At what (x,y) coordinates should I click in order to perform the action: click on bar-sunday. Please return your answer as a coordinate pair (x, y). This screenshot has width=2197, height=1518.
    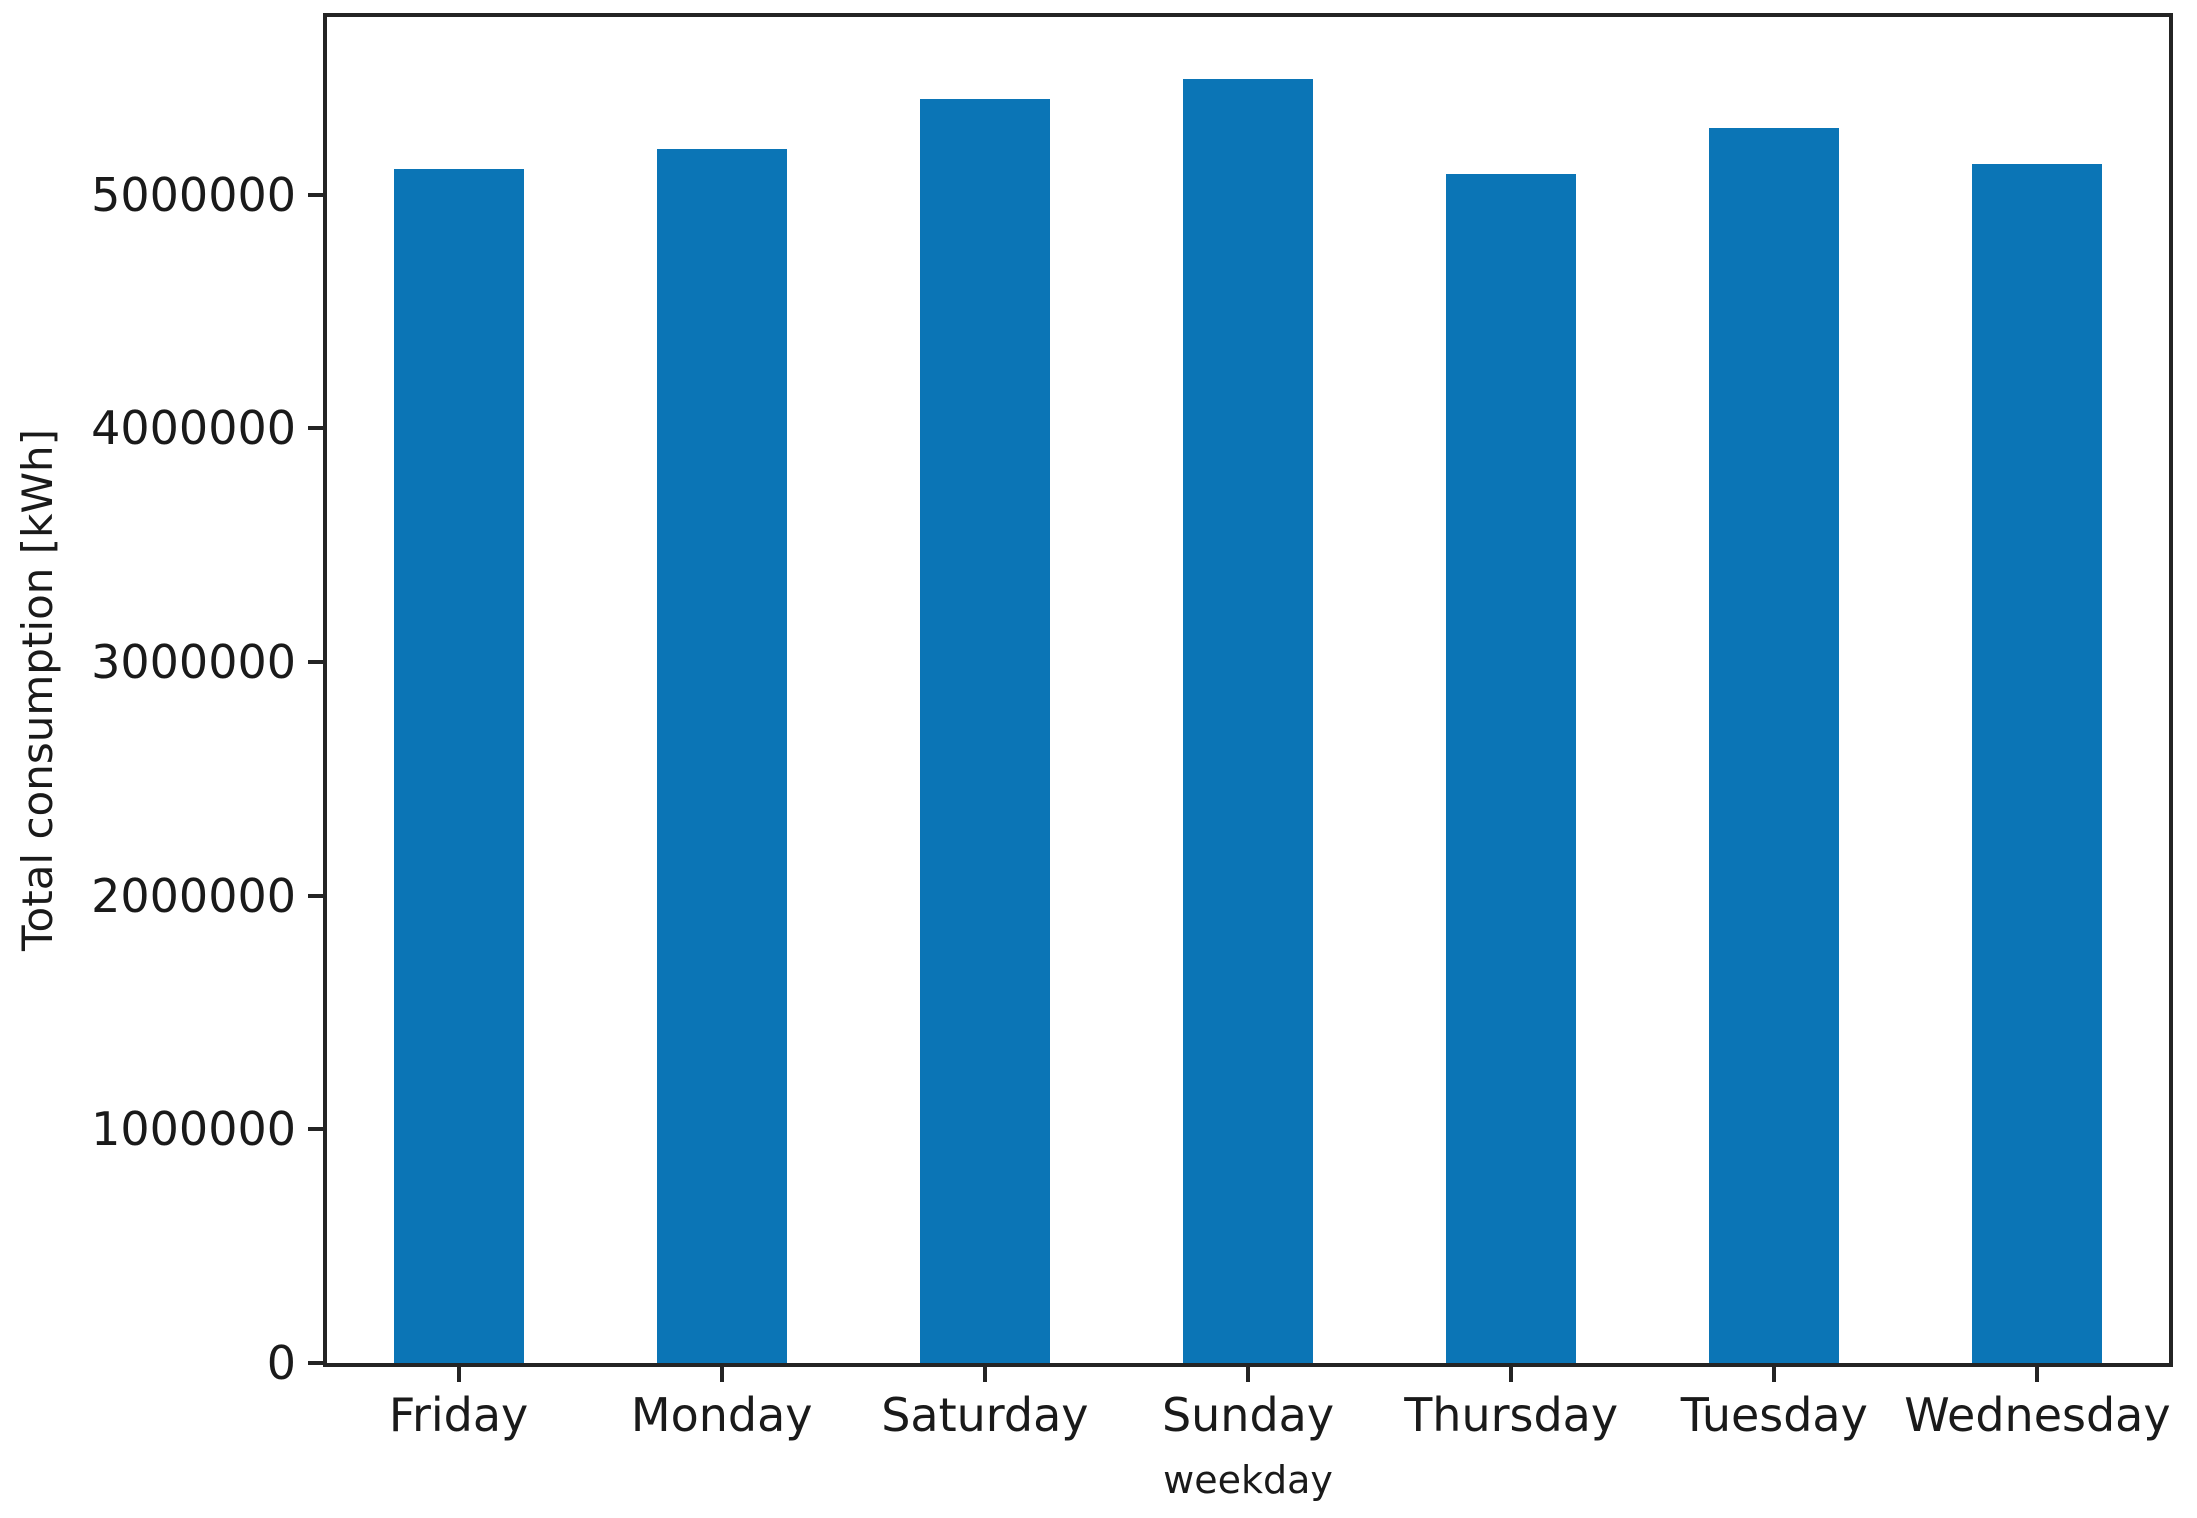
    Looking at the image, I should click on (1248, 720).